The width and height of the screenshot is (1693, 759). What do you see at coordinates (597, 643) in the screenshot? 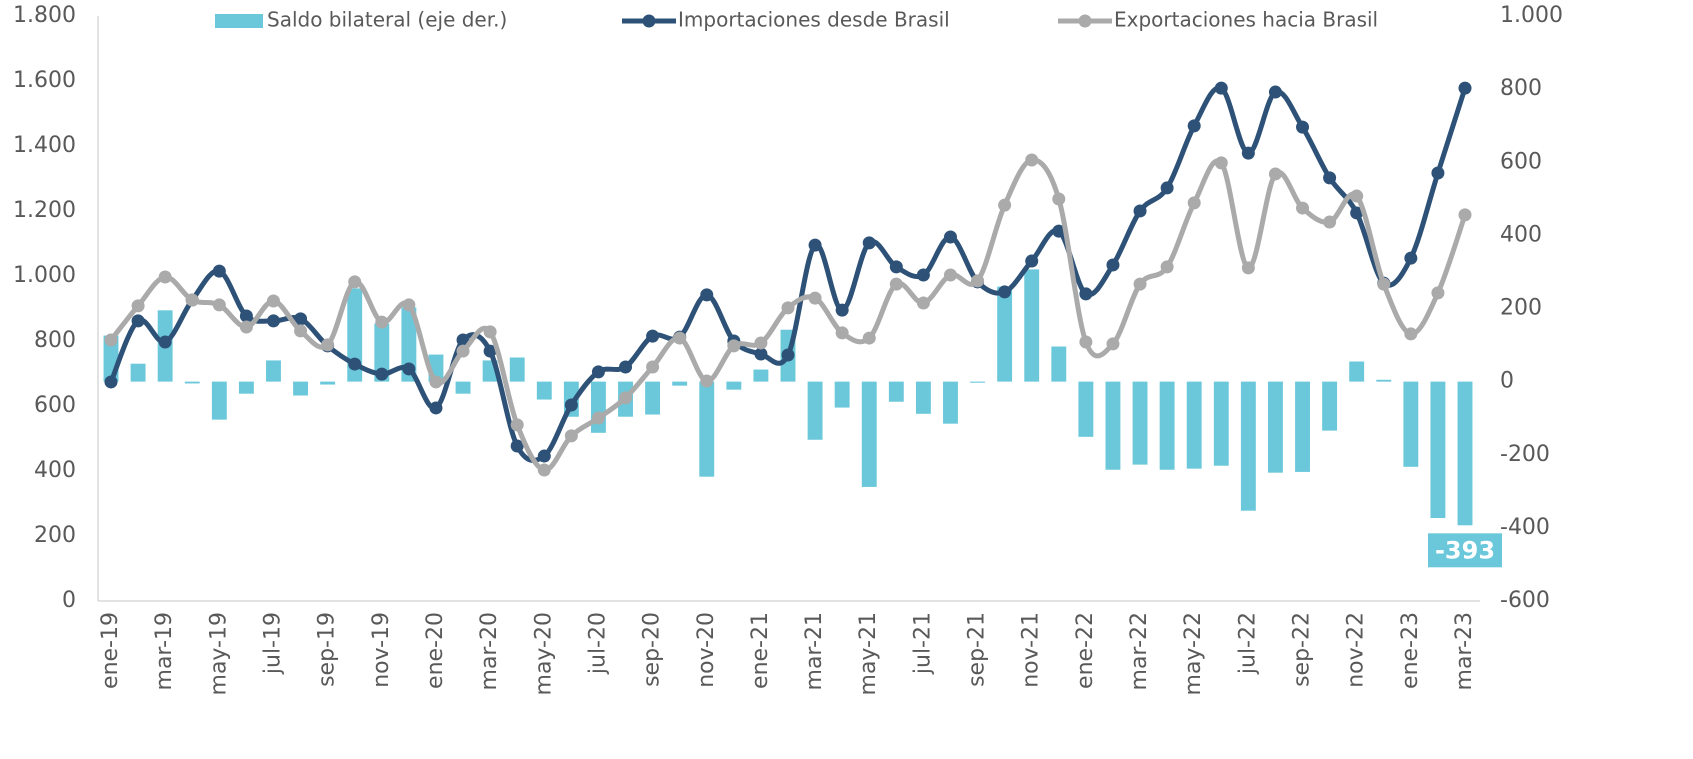
I see `x-tick-label: jul-20` at bounding box center [597, 643].